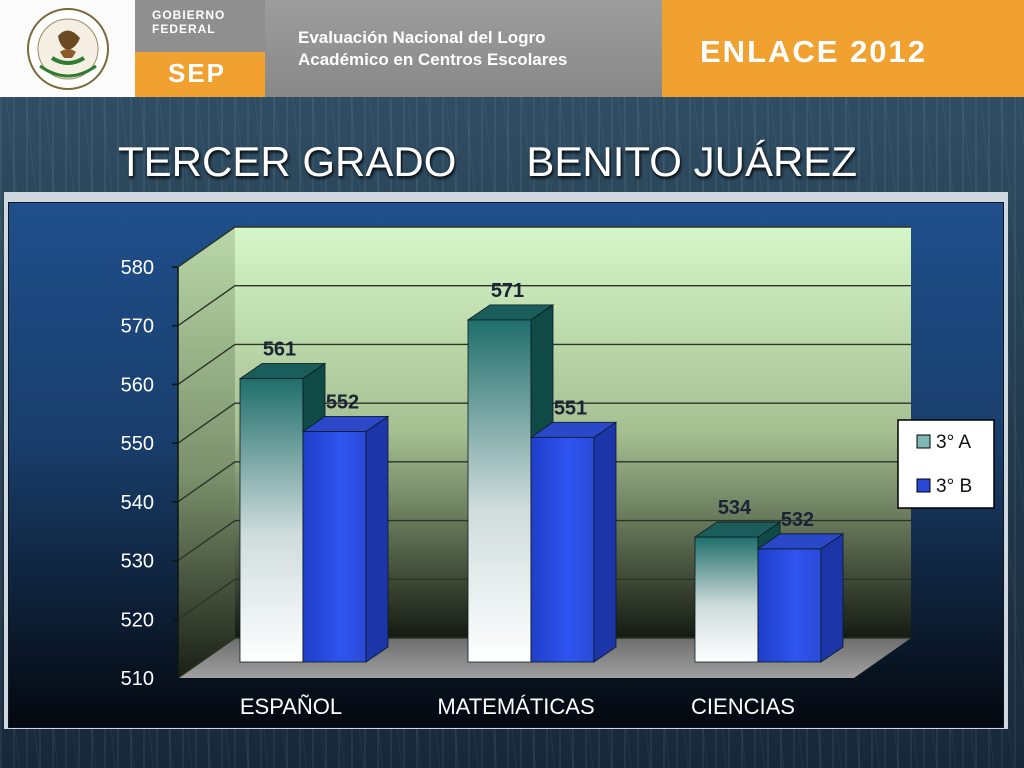 The height and width of the screenshot is (768, 1024). Describe the element at coordinates (735, 508) in the screenshot. I see `data-label: 534` at that location.